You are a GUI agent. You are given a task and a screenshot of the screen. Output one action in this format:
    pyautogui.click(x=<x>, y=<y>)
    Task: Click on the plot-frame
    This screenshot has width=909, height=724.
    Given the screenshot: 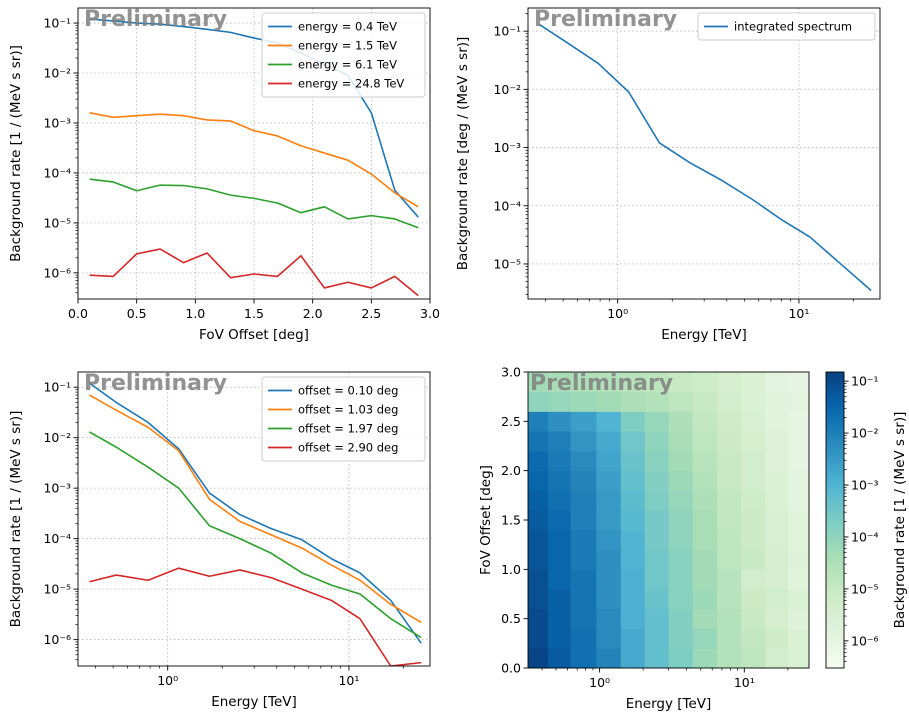 What is the action you would take?
    pyautogui.click(x=668, y=520)
    